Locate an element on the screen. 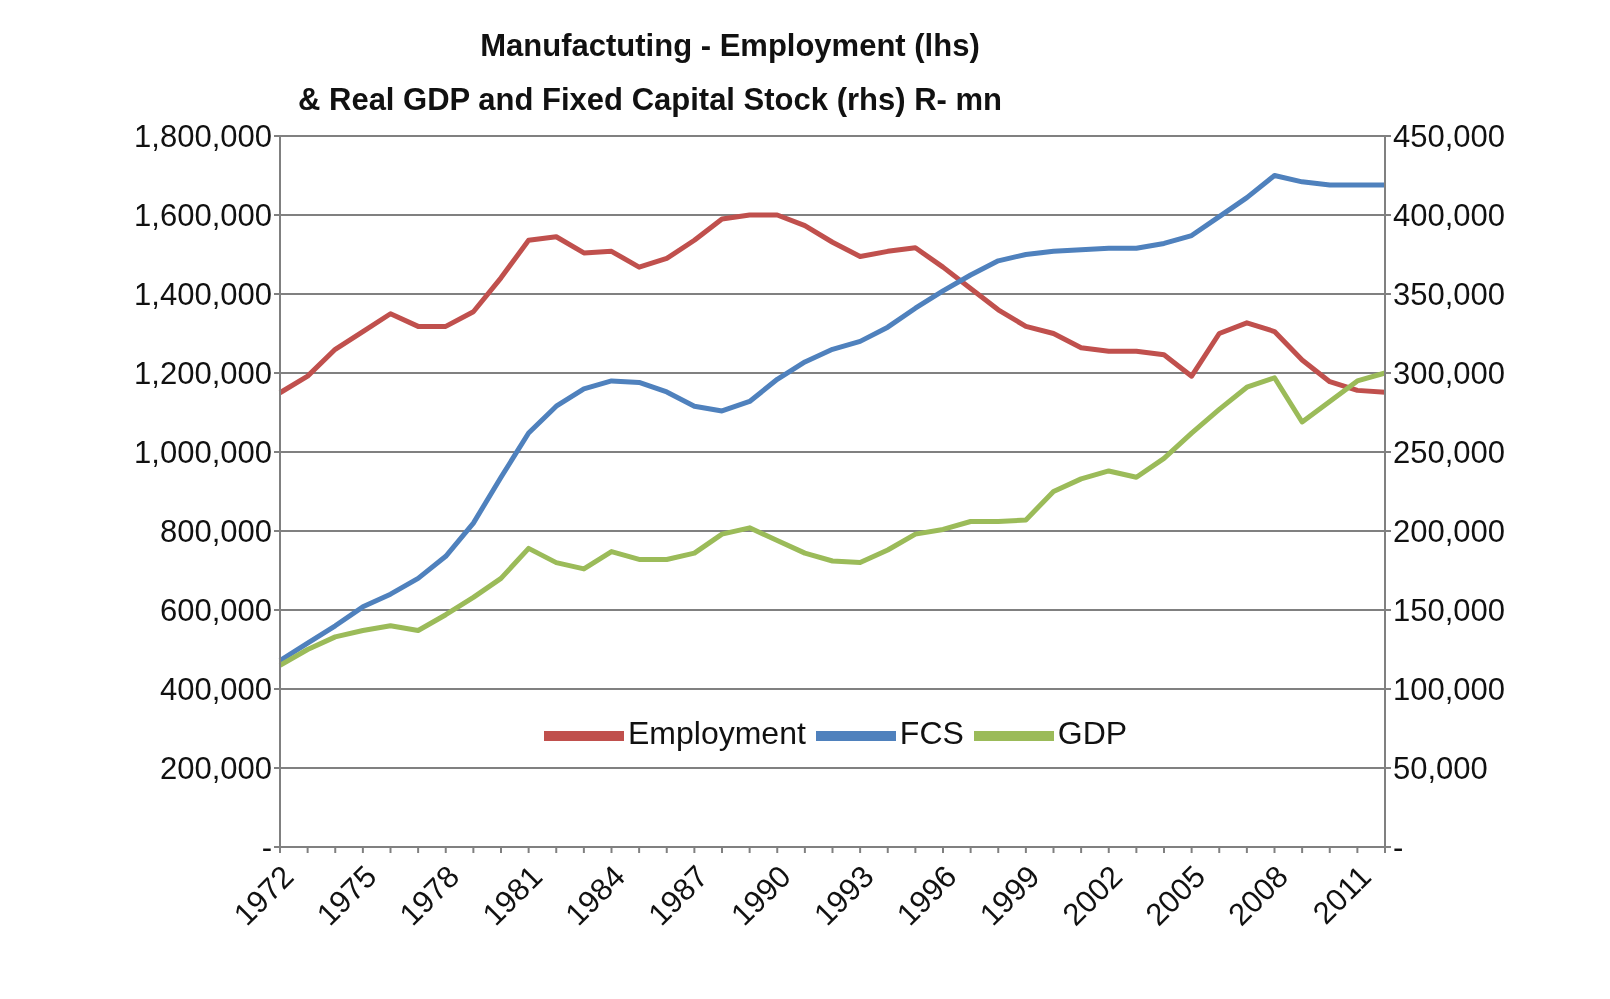 This screenshot has height=999, width=1610. legend-label: Employment is located at coordinates (717, 733).